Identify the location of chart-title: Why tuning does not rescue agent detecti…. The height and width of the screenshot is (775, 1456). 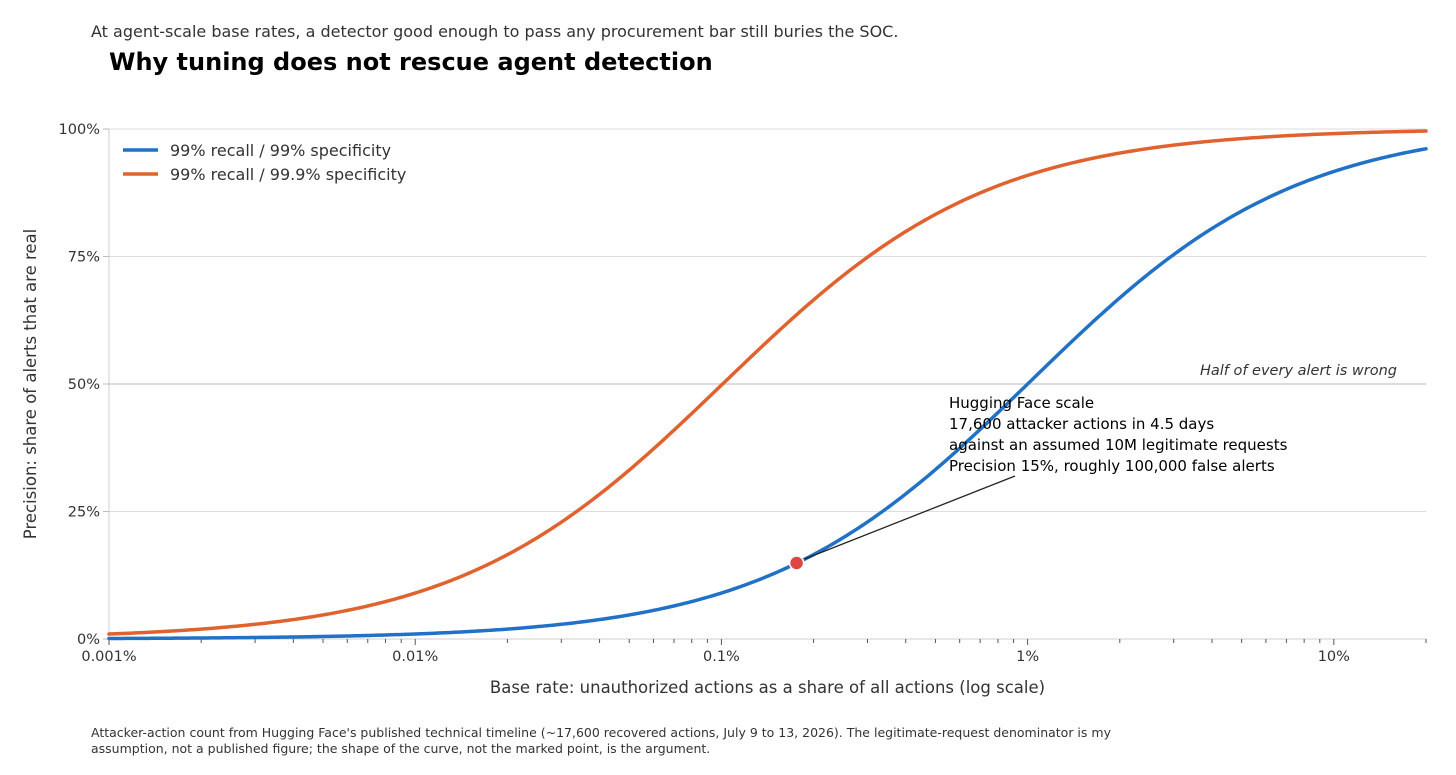
(411, 62).